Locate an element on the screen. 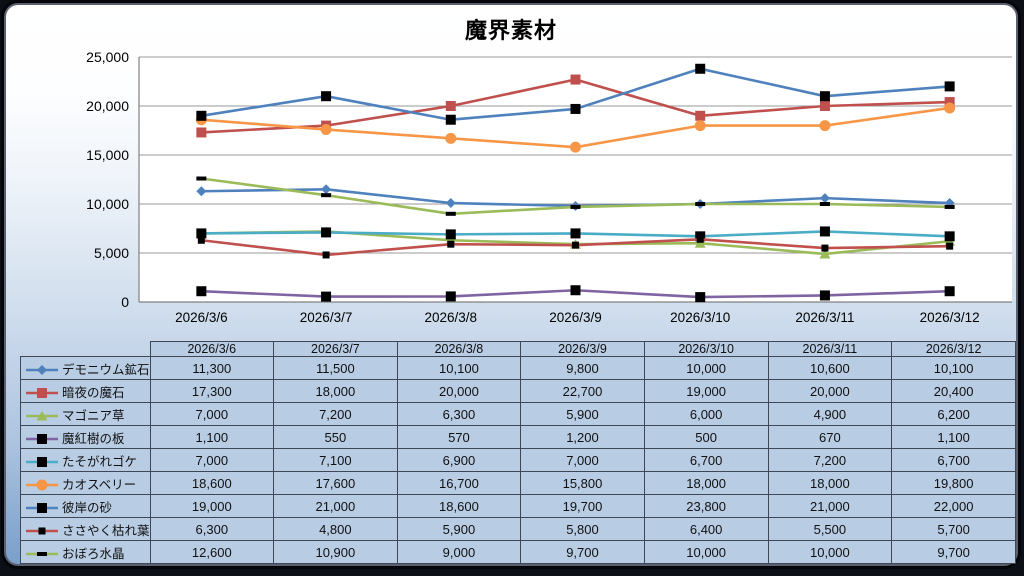  table-value-cell: 7,100 is located at coordinates (335, 460).